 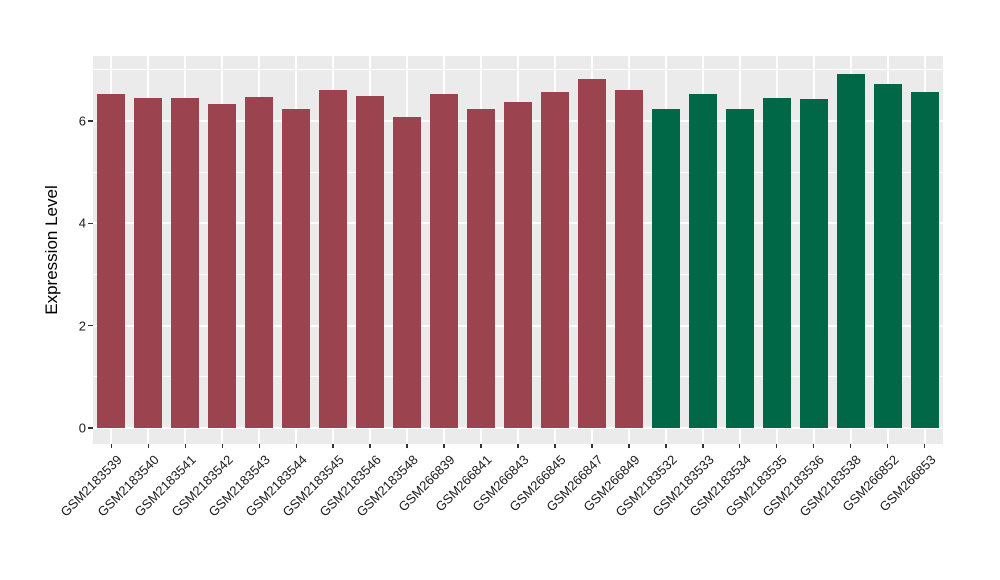 I want to click on bar-GSM2183532, so click(x=665, y=268).